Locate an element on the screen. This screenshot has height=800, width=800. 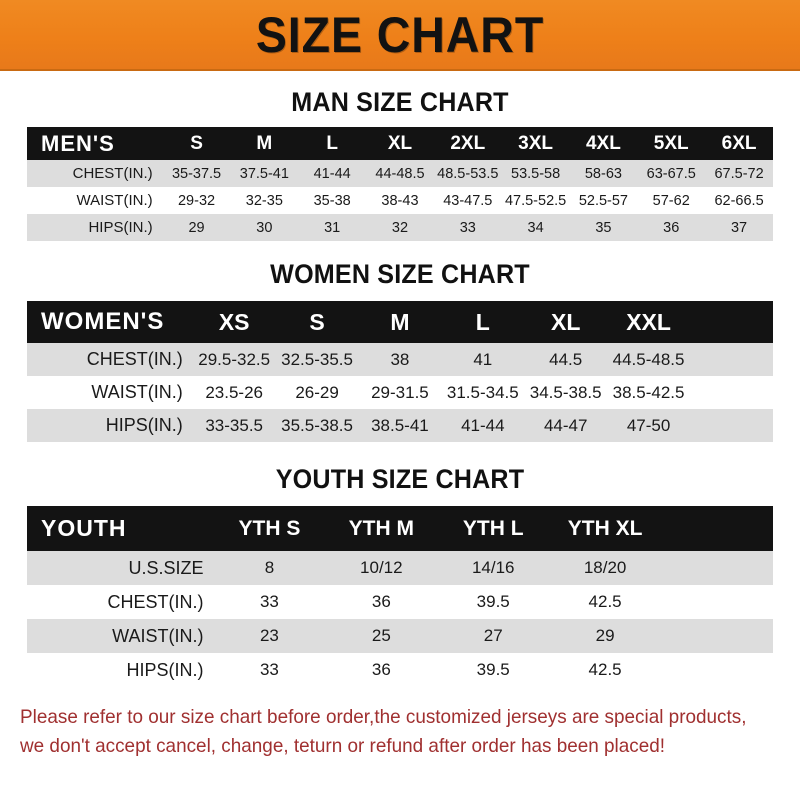
men-cell-2-3: 32 is located at coordinates (400, 227).